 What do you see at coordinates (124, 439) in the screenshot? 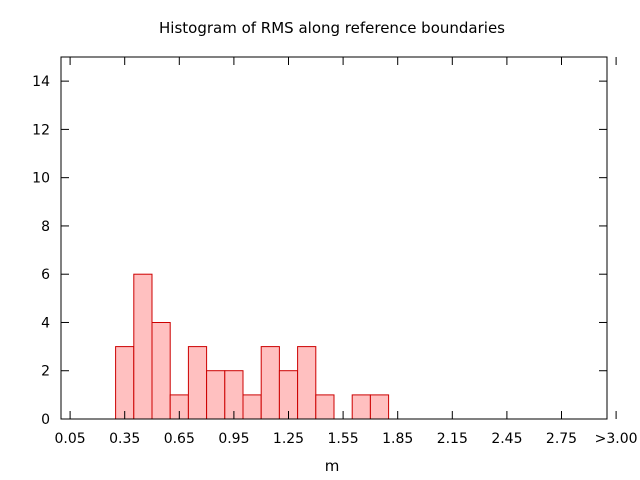
I see `x-tick-label: 0.35` at bounding box center [124, 439].